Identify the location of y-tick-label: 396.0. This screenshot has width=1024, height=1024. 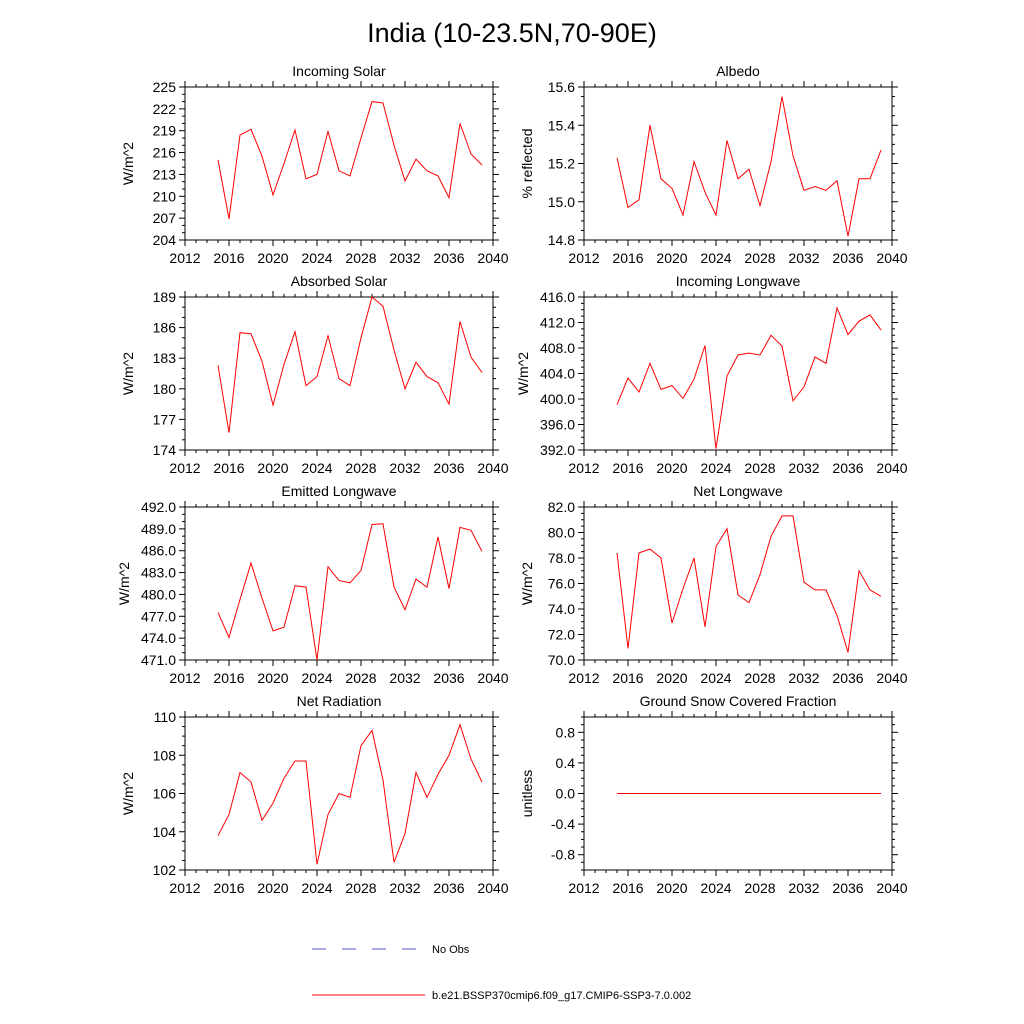
(557, 425).